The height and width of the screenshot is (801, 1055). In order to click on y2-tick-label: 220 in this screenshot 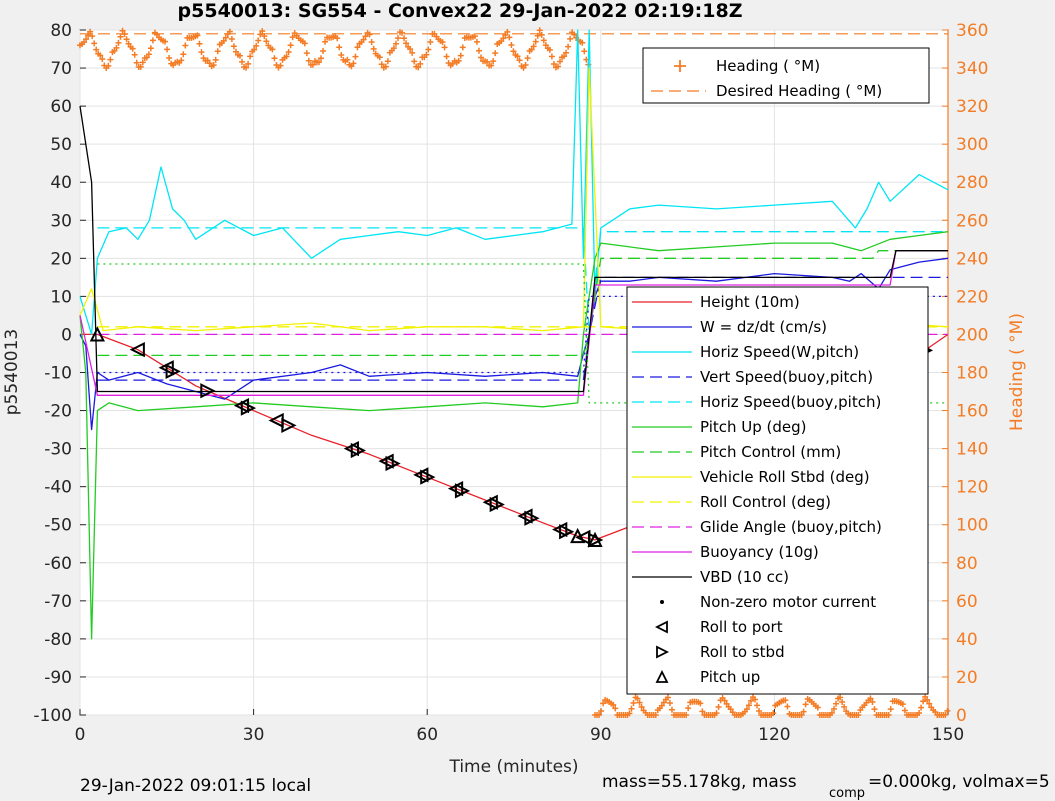, I will do `click(972, 297)`.